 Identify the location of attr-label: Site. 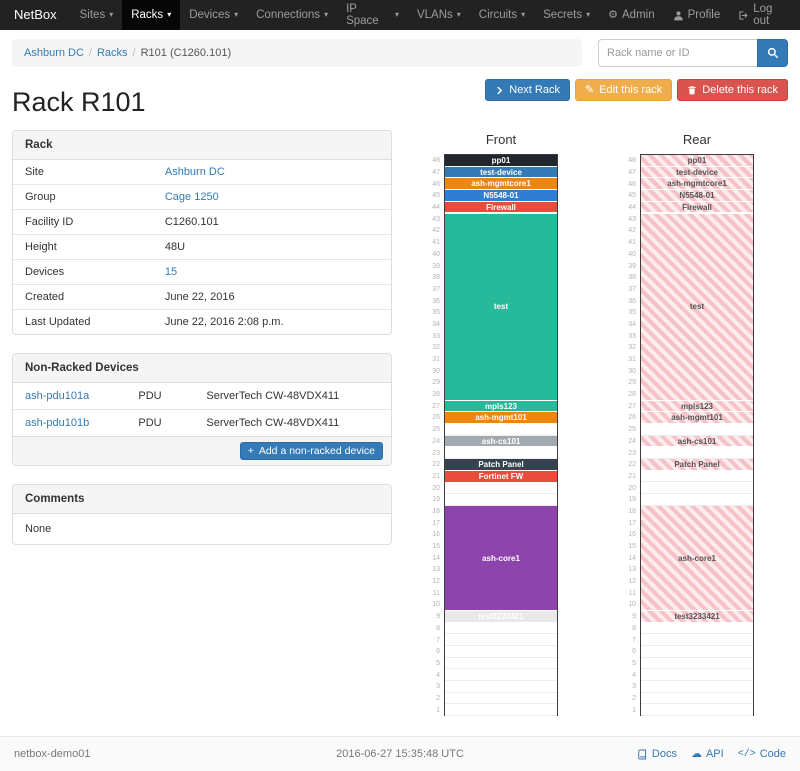
(34, 172).